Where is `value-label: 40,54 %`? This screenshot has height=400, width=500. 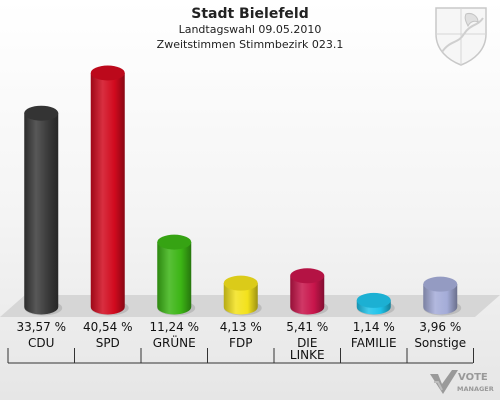
value-label: 40,54 % is located at coordinates (108, 327).